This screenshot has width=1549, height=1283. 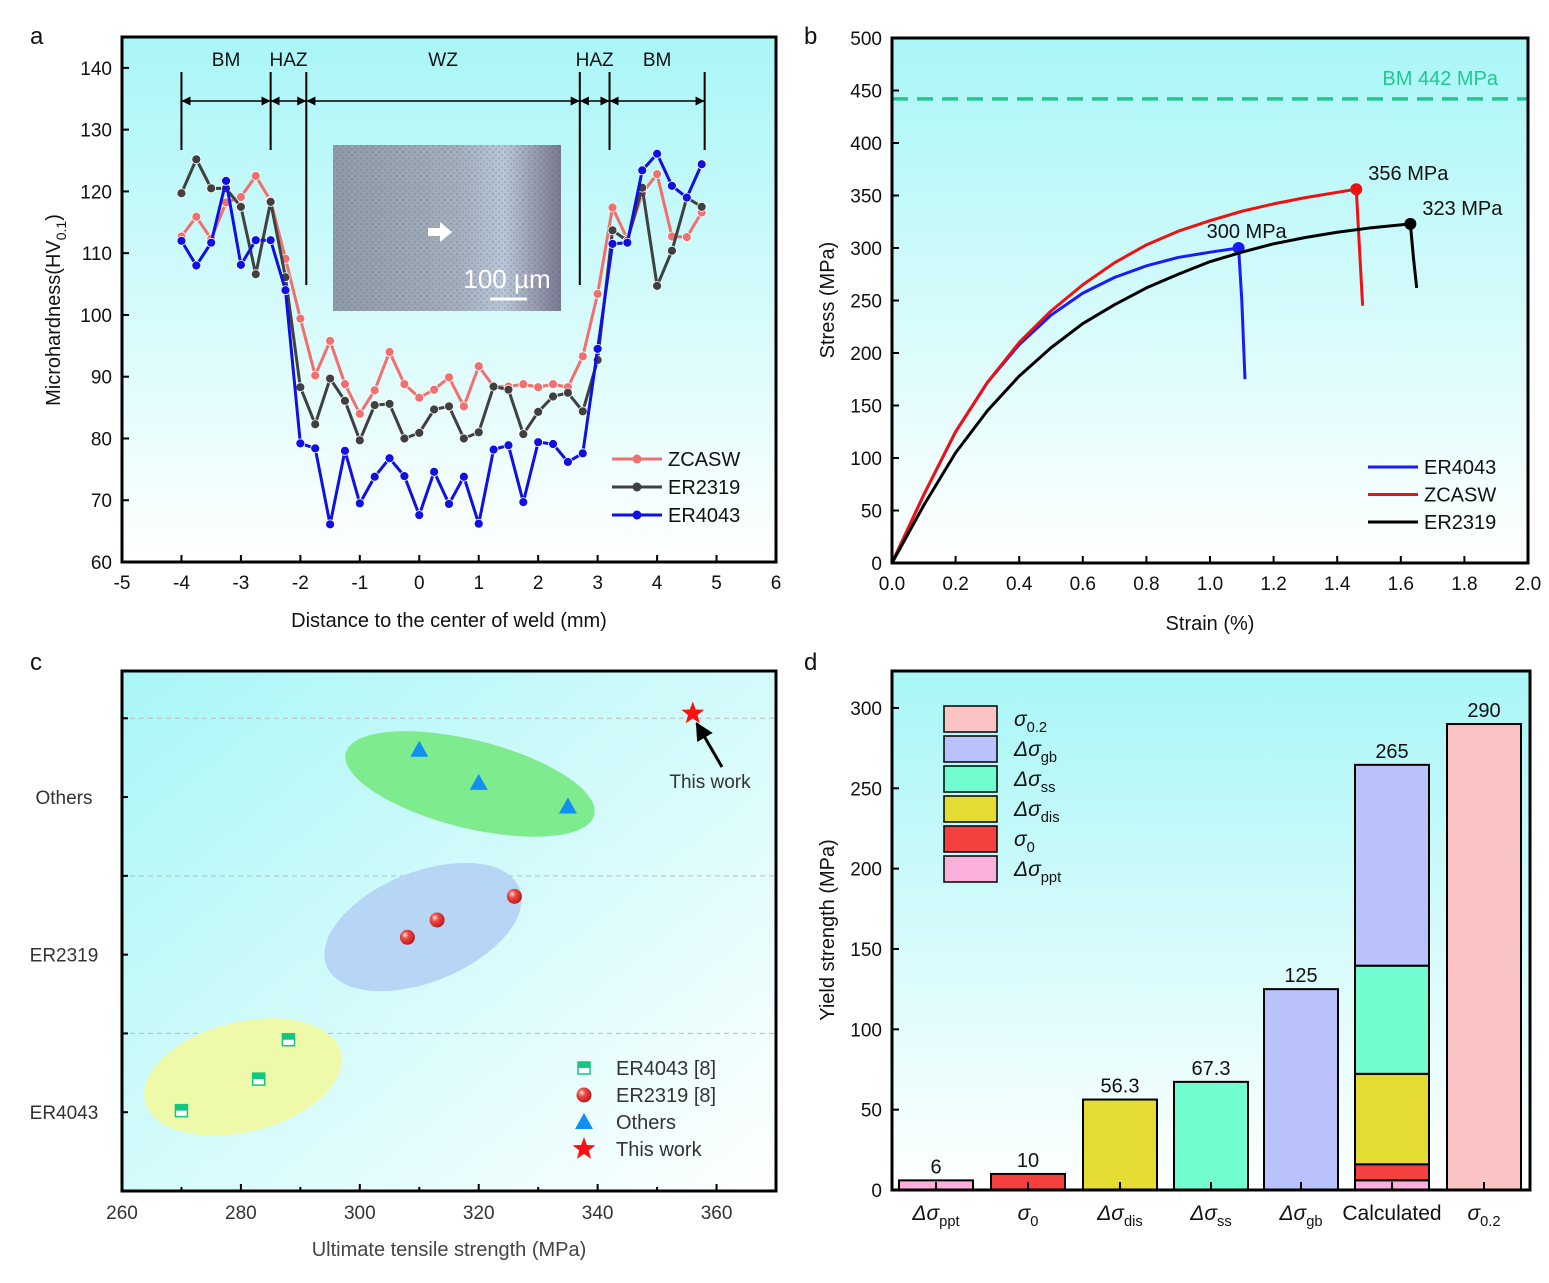 What do you see at coordinates (1024, 842) in the screenshot?
I see `legend-label: σ0` at bounding box center [1024, 842].